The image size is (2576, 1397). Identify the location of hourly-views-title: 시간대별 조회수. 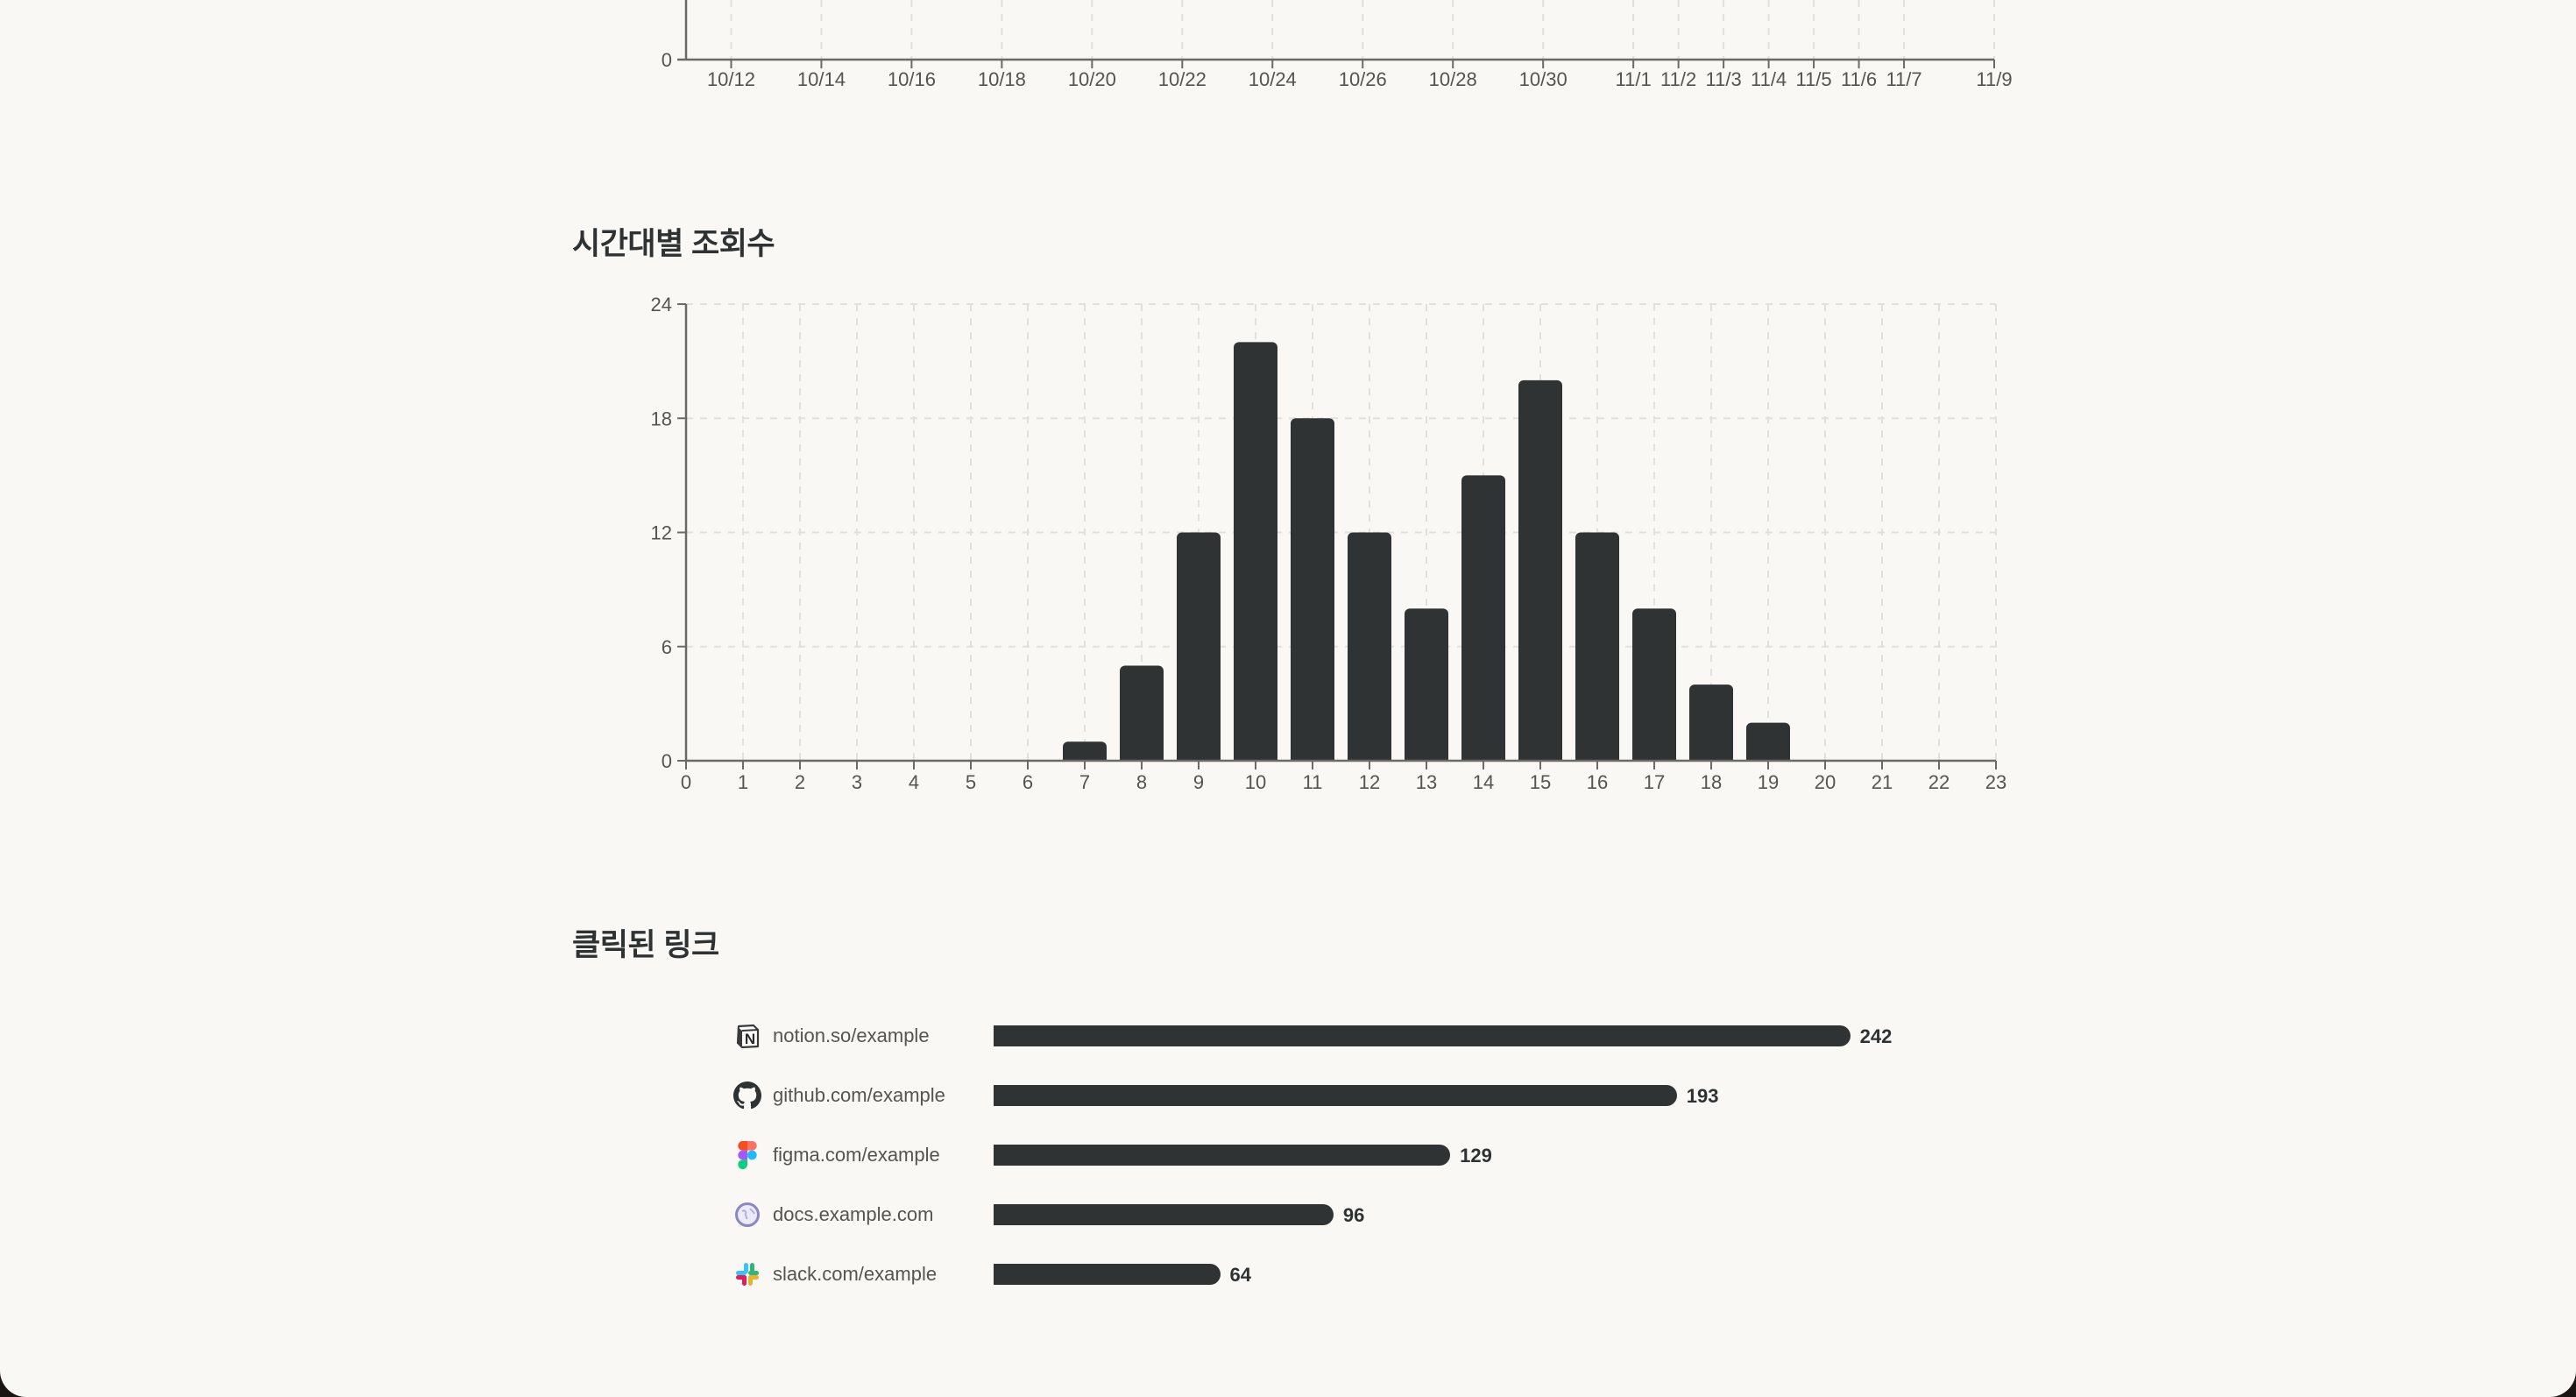
(673, 244).